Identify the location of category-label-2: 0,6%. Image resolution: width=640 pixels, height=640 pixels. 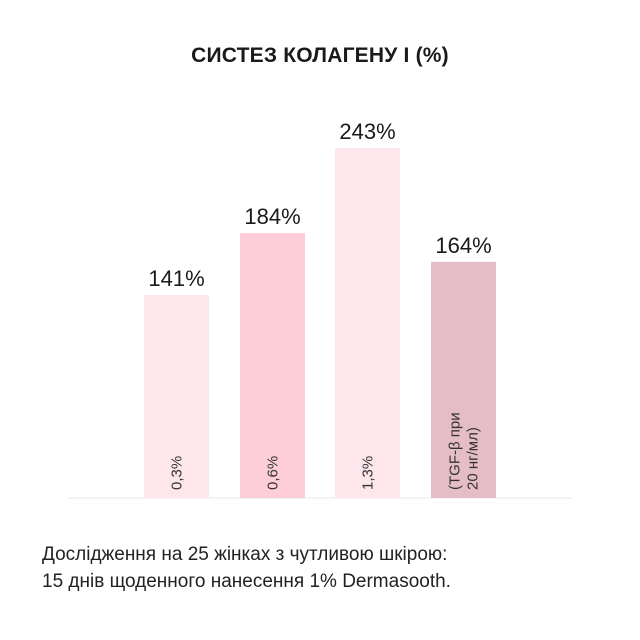
(273, 473).